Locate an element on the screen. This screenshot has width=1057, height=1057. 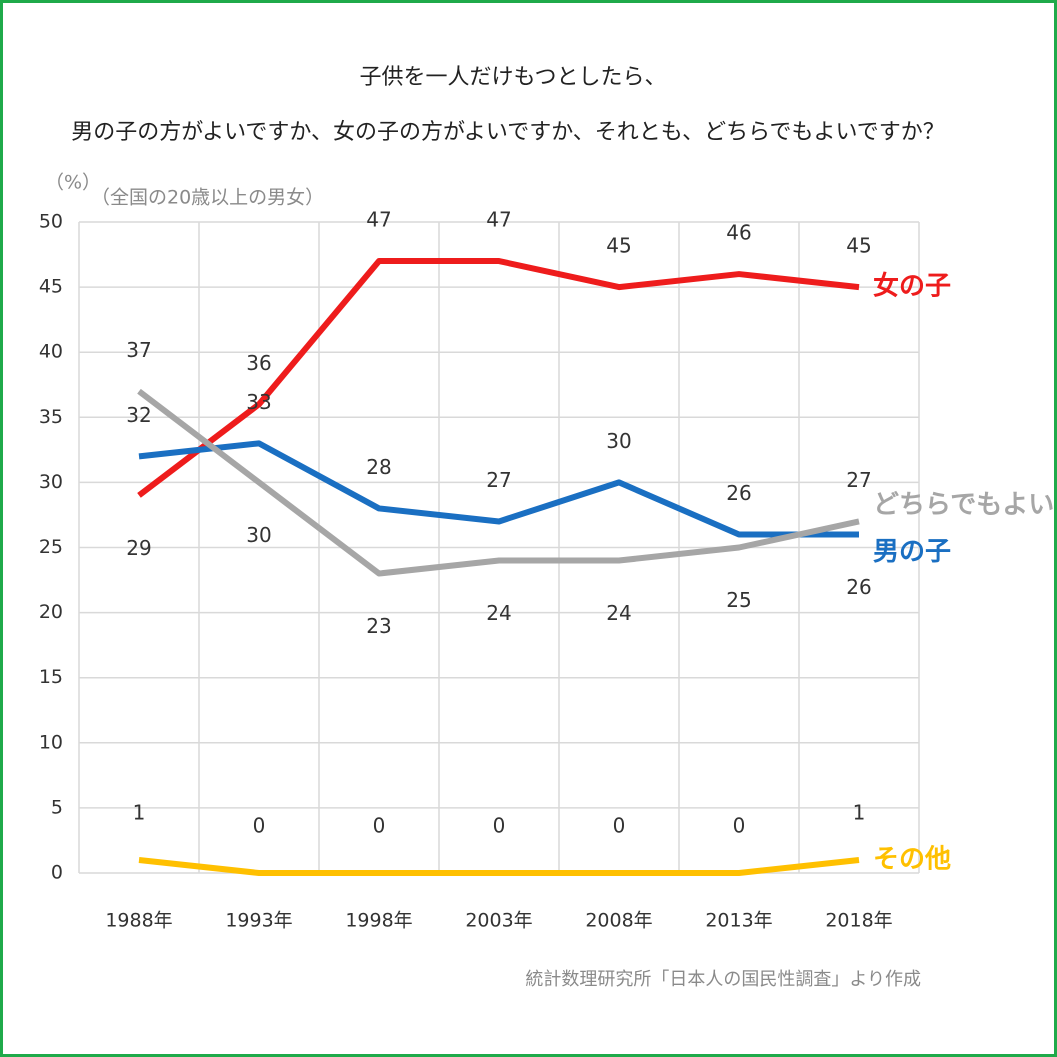
series-name: 女の子 is located at coordinates (912, 286).